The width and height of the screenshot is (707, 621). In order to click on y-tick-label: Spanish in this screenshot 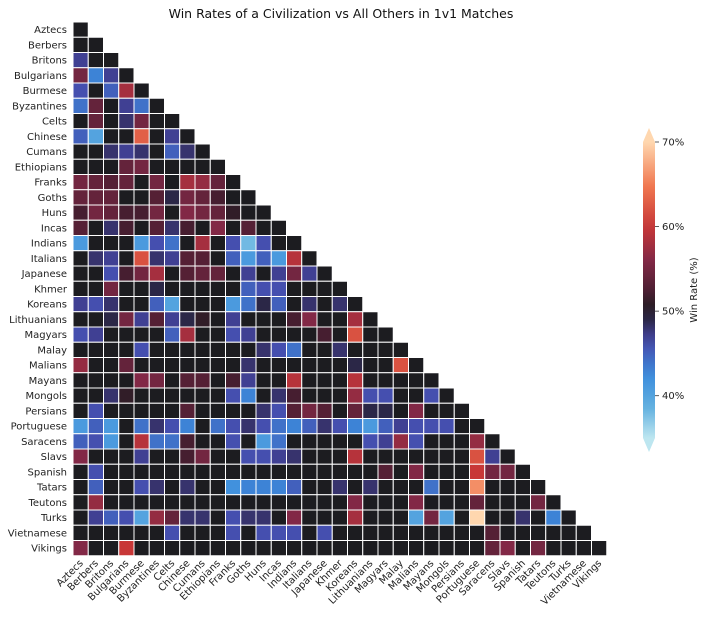, I will do `click(48, 472)`.